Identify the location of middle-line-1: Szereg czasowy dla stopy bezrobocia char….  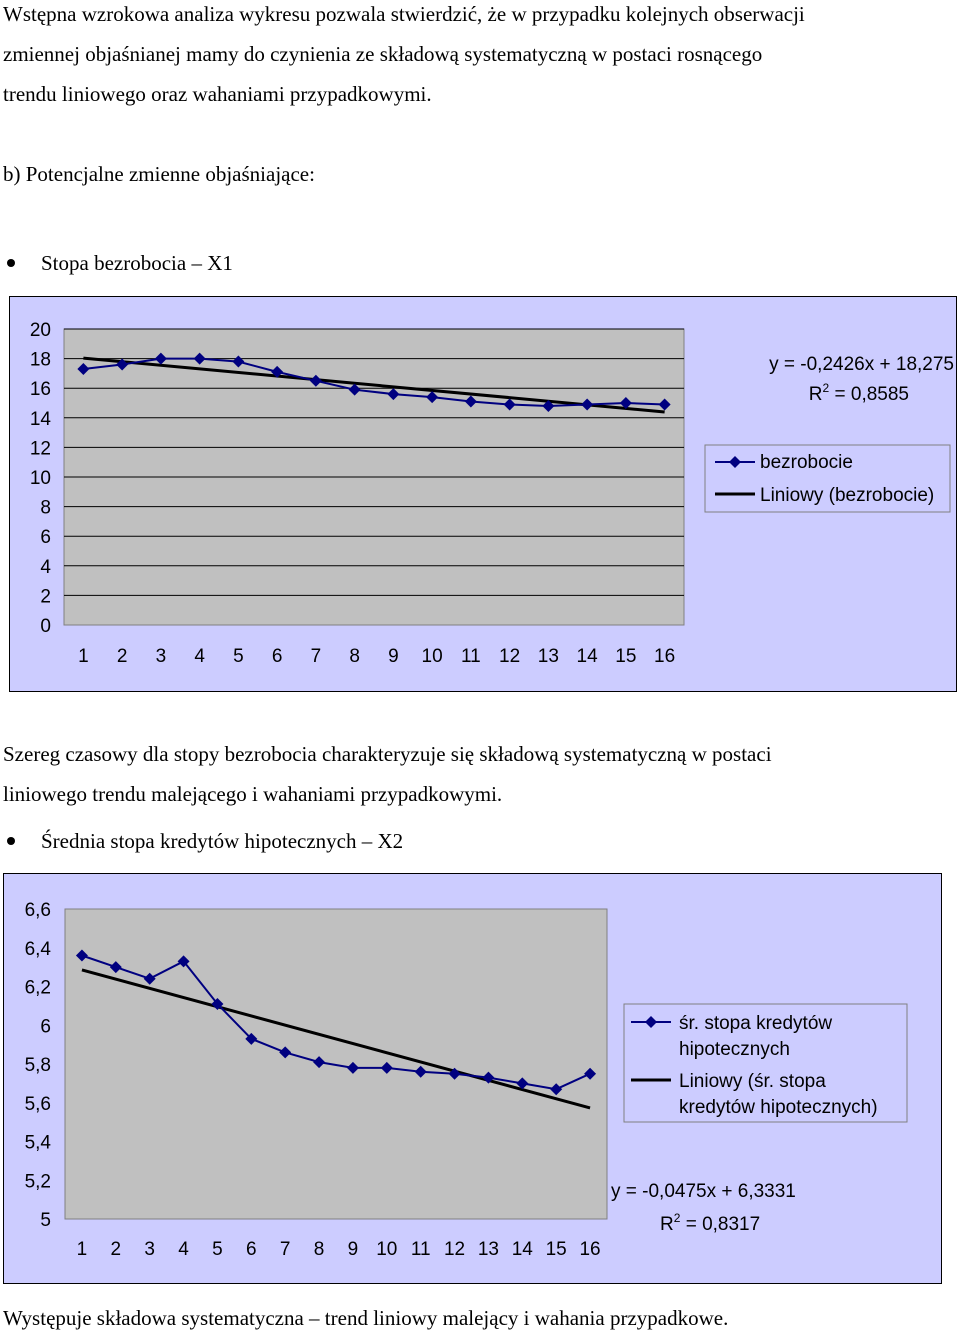
(387, 754).